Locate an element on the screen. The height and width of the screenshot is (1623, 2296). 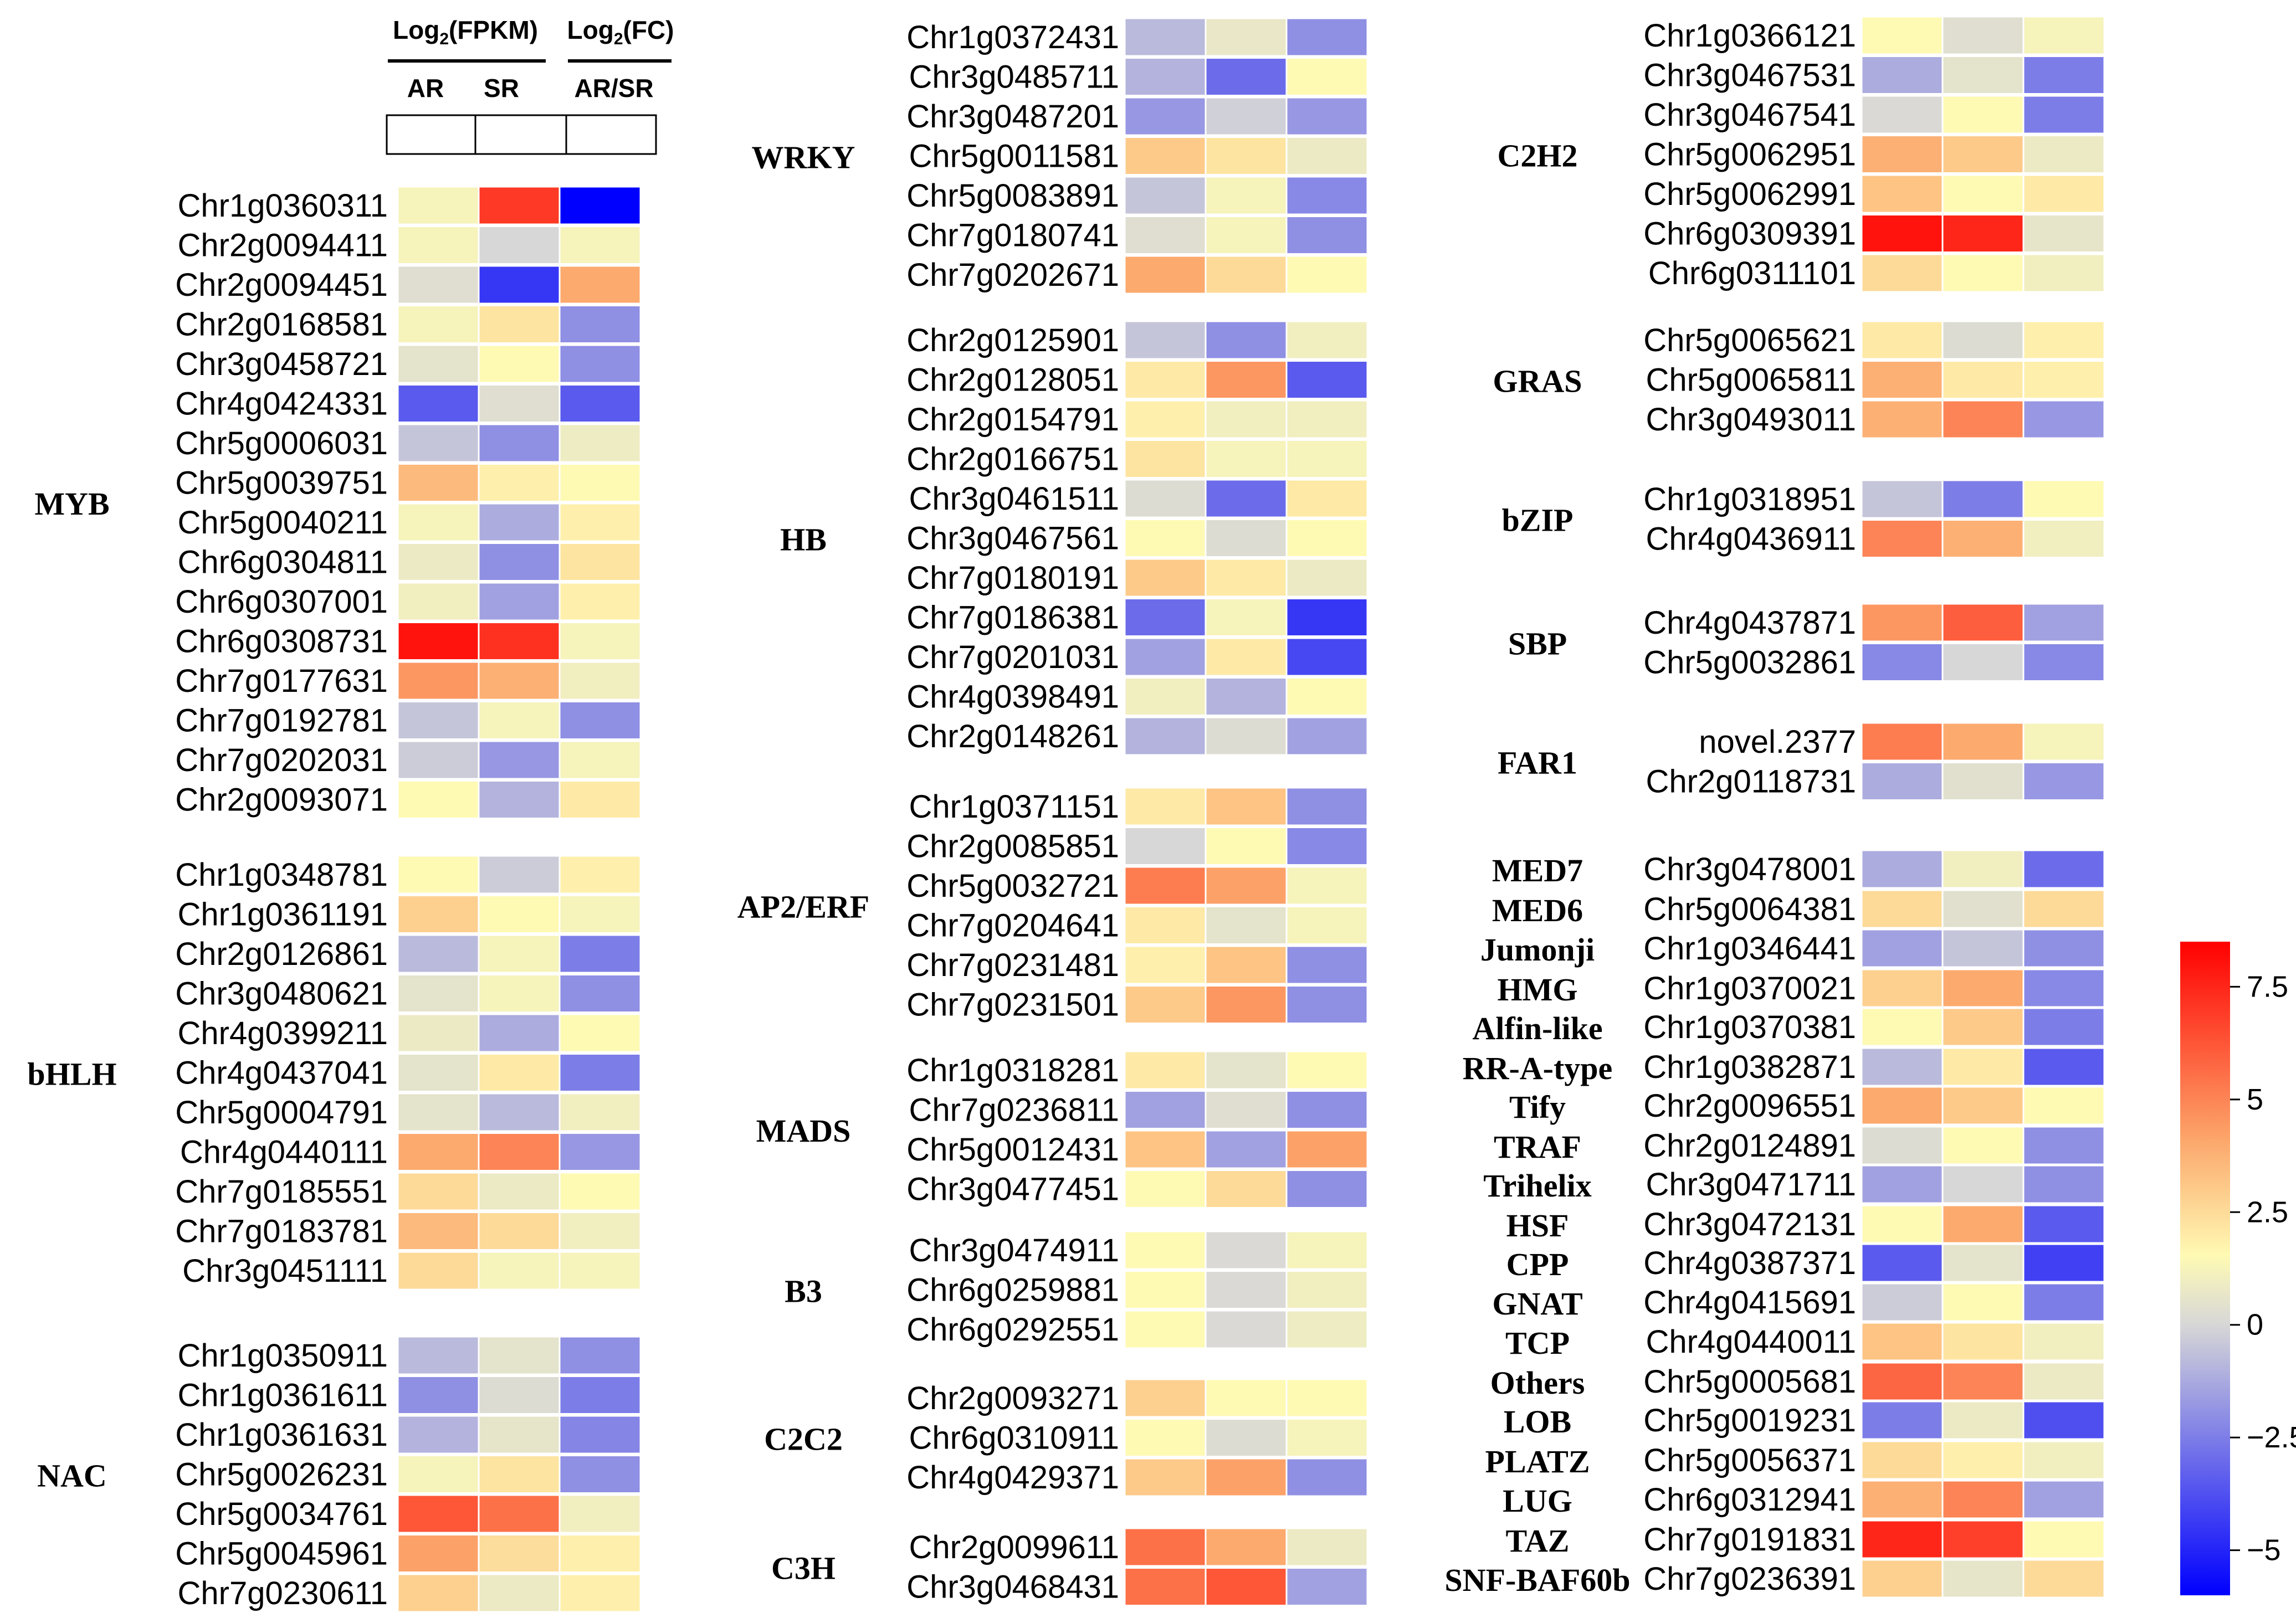
gene-label: Chr3g0493011 is located at coordinates (1751, 420).